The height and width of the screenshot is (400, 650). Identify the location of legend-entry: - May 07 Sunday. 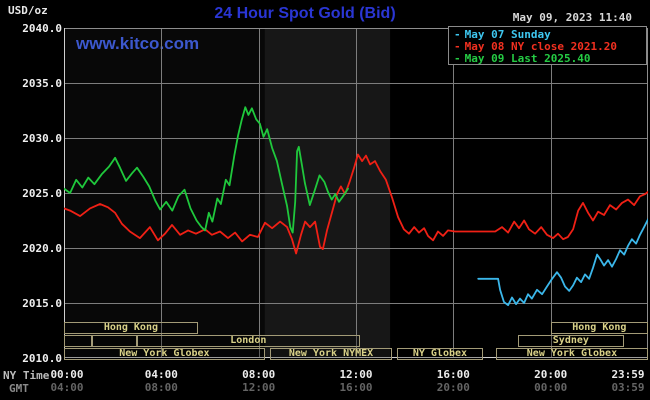
(550, 34).